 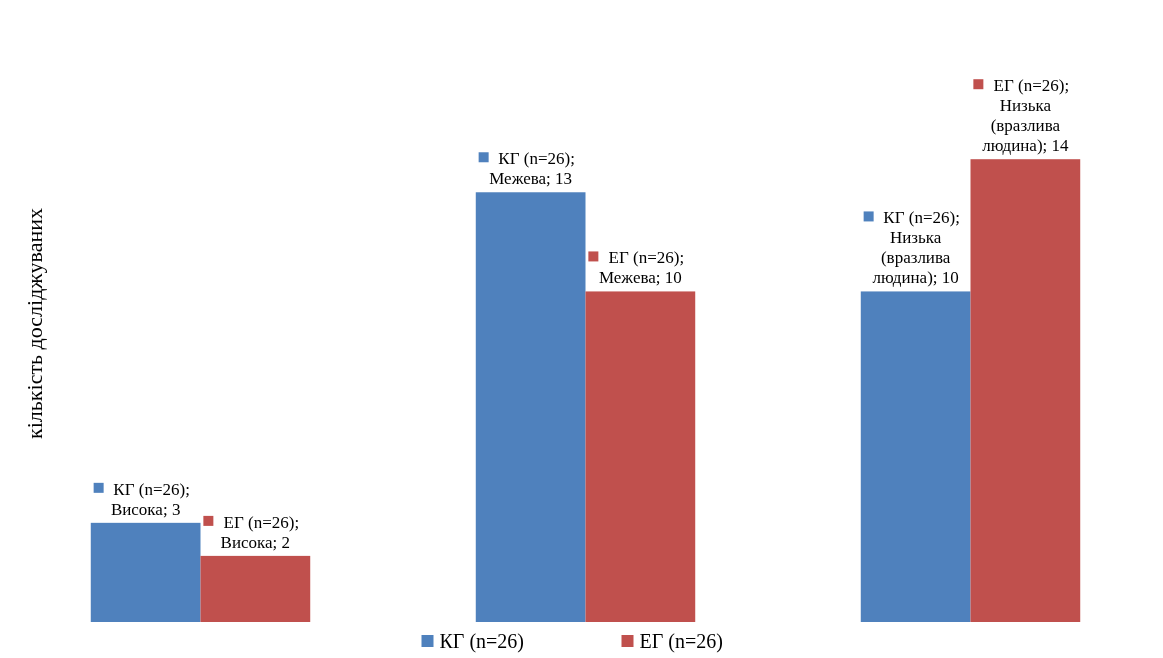 What do you see at coordinates (681, 641) in the screenshot?
I see `legend-label: ЕГ (n=26)` at bounding box center [681, 641].